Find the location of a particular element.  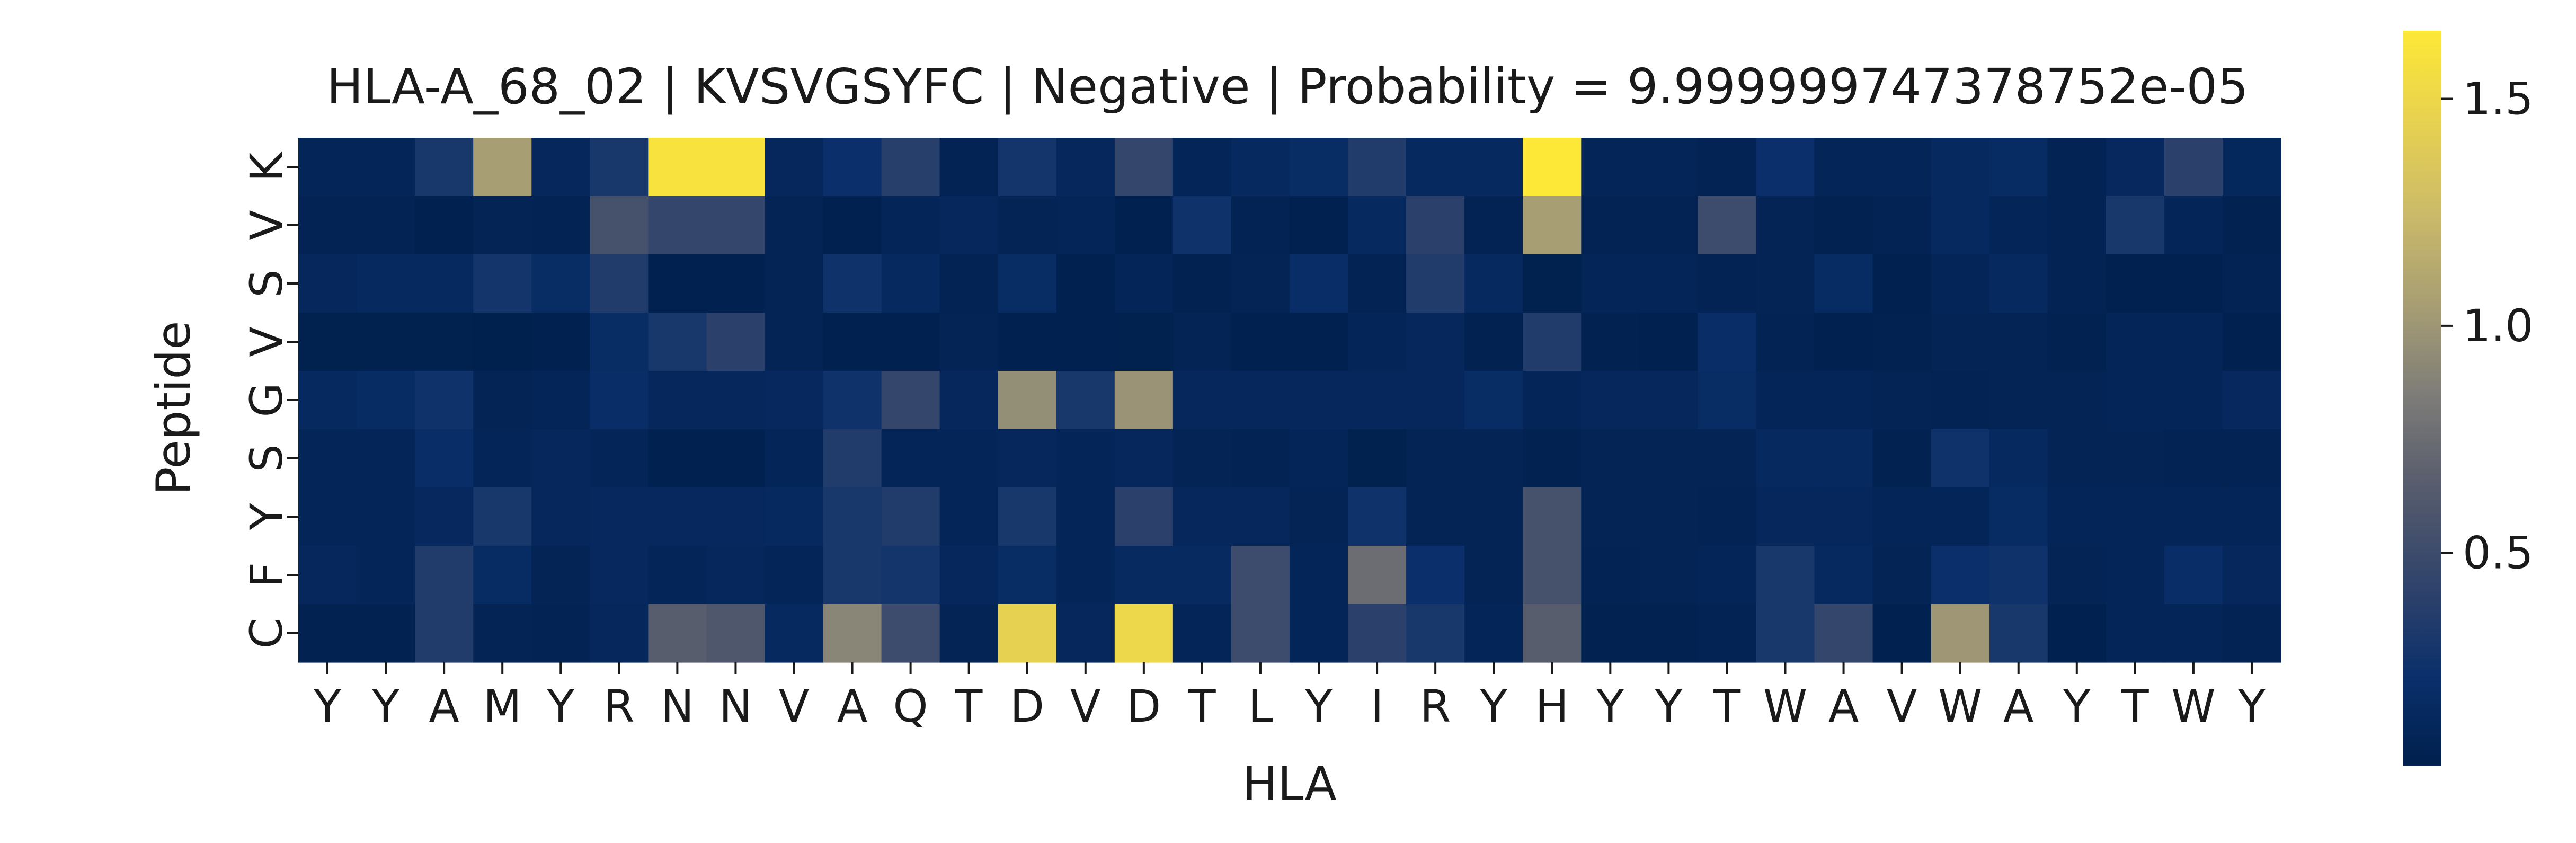

y-tick-label: F is located at coordinates (266, 575).